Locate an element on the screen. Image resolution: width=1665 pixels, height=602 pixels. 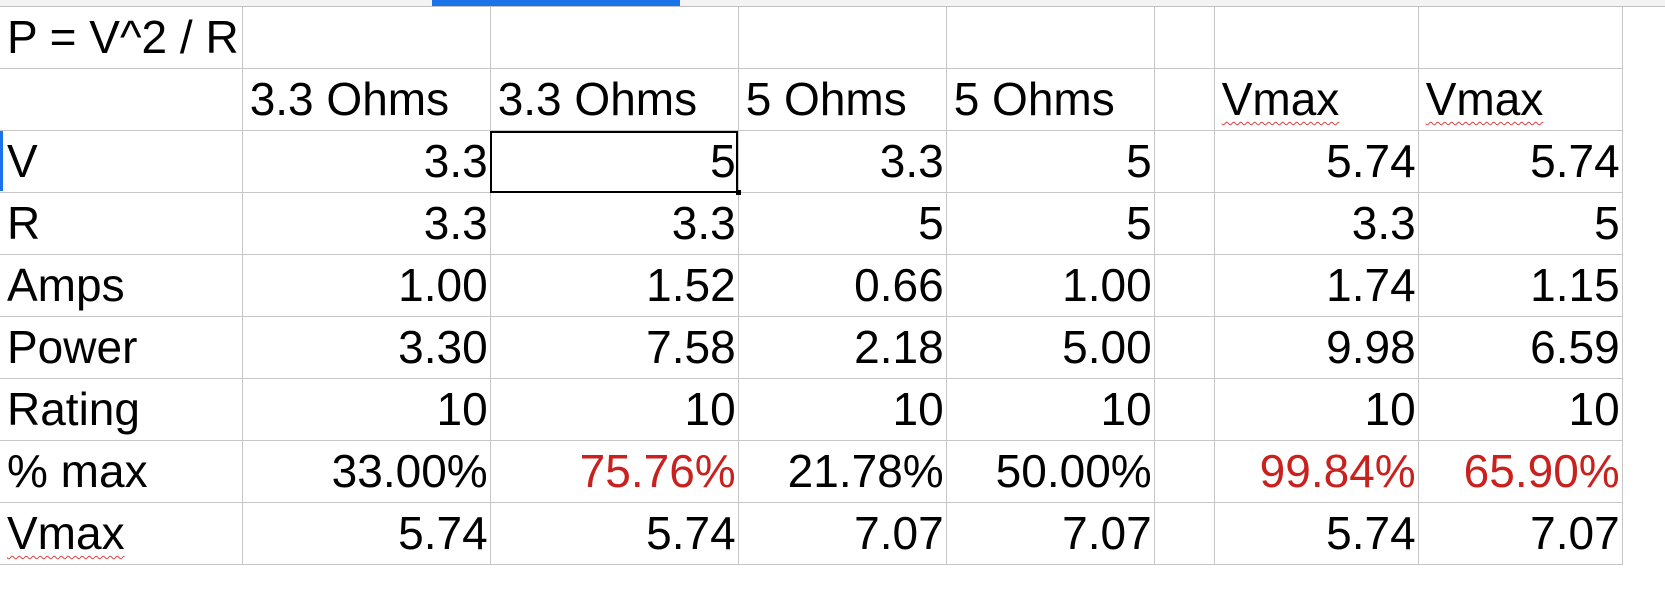
cell-g1 is located at coordinates (1316, 38).